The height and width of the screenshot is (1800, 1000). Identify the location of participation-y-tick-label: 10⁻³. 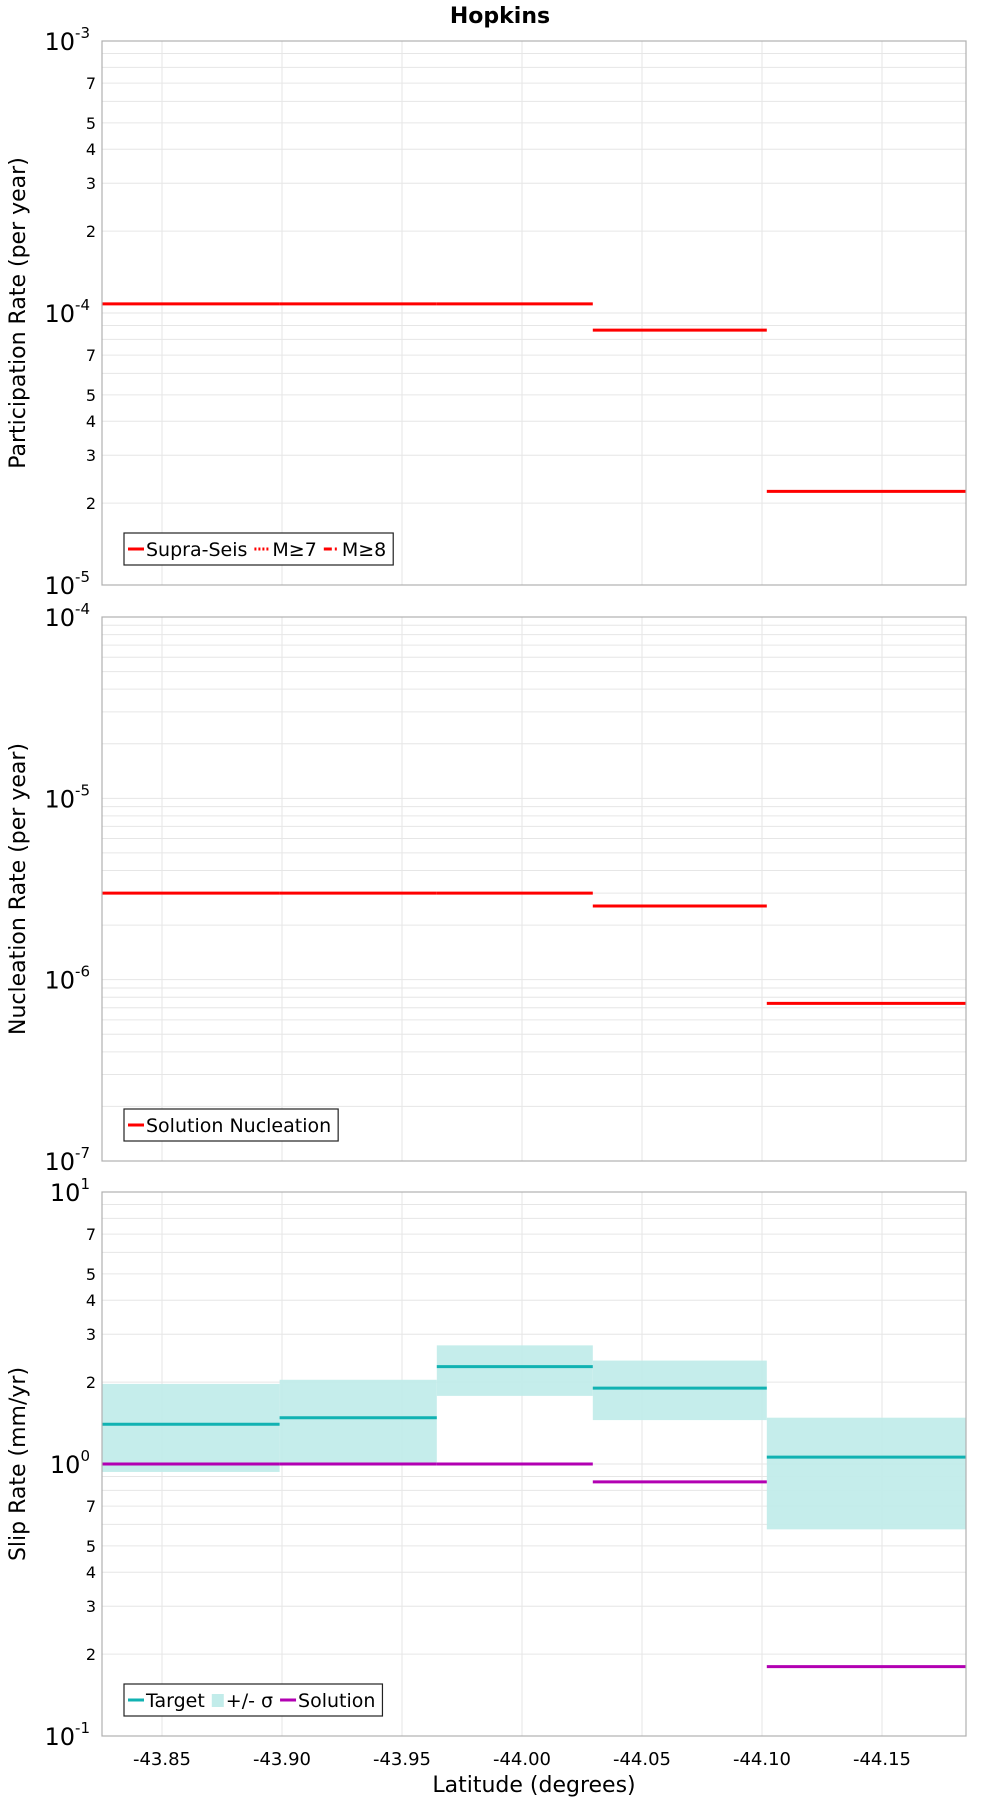
(67, 40).